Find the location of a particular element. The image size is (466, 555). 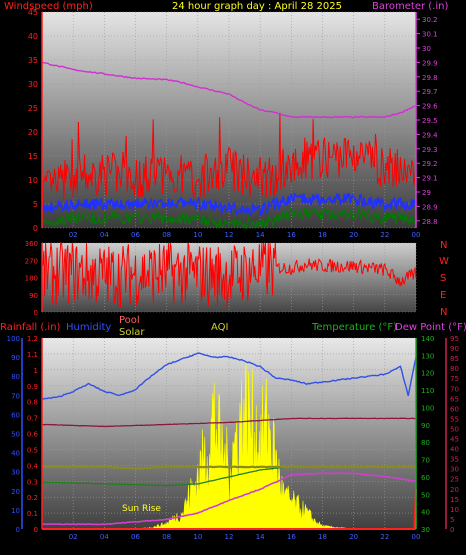

lower-xtick-label: 04 is located at coordinates (104, 537).